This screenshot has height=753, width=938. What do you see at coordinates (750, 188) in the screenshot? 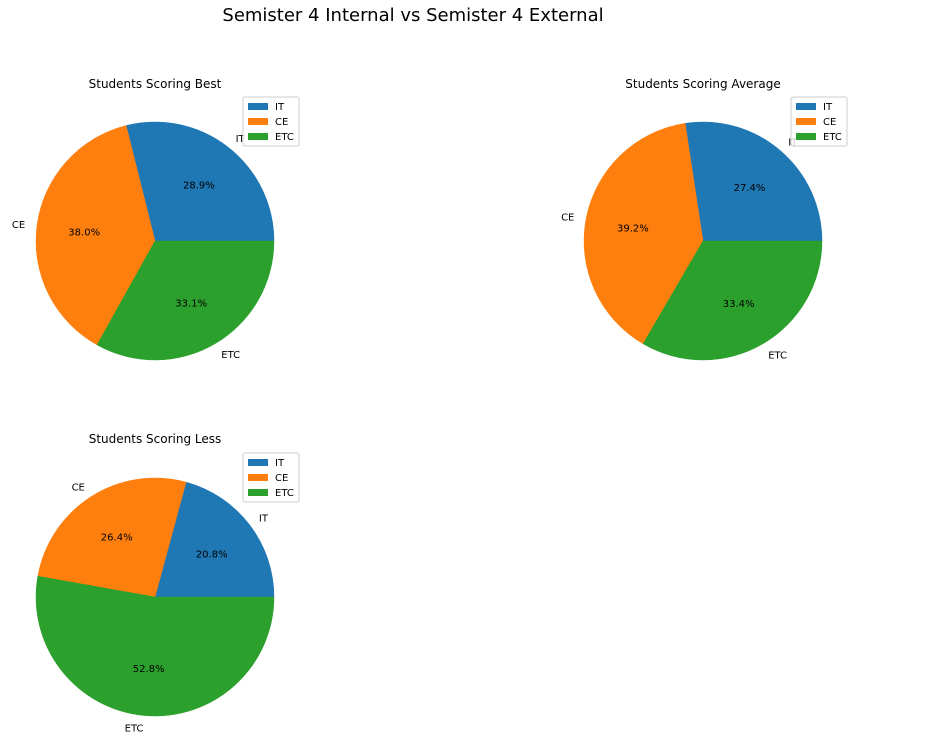
I see `slice-percent-it: 27.4%` at bounding box center [750, 188].